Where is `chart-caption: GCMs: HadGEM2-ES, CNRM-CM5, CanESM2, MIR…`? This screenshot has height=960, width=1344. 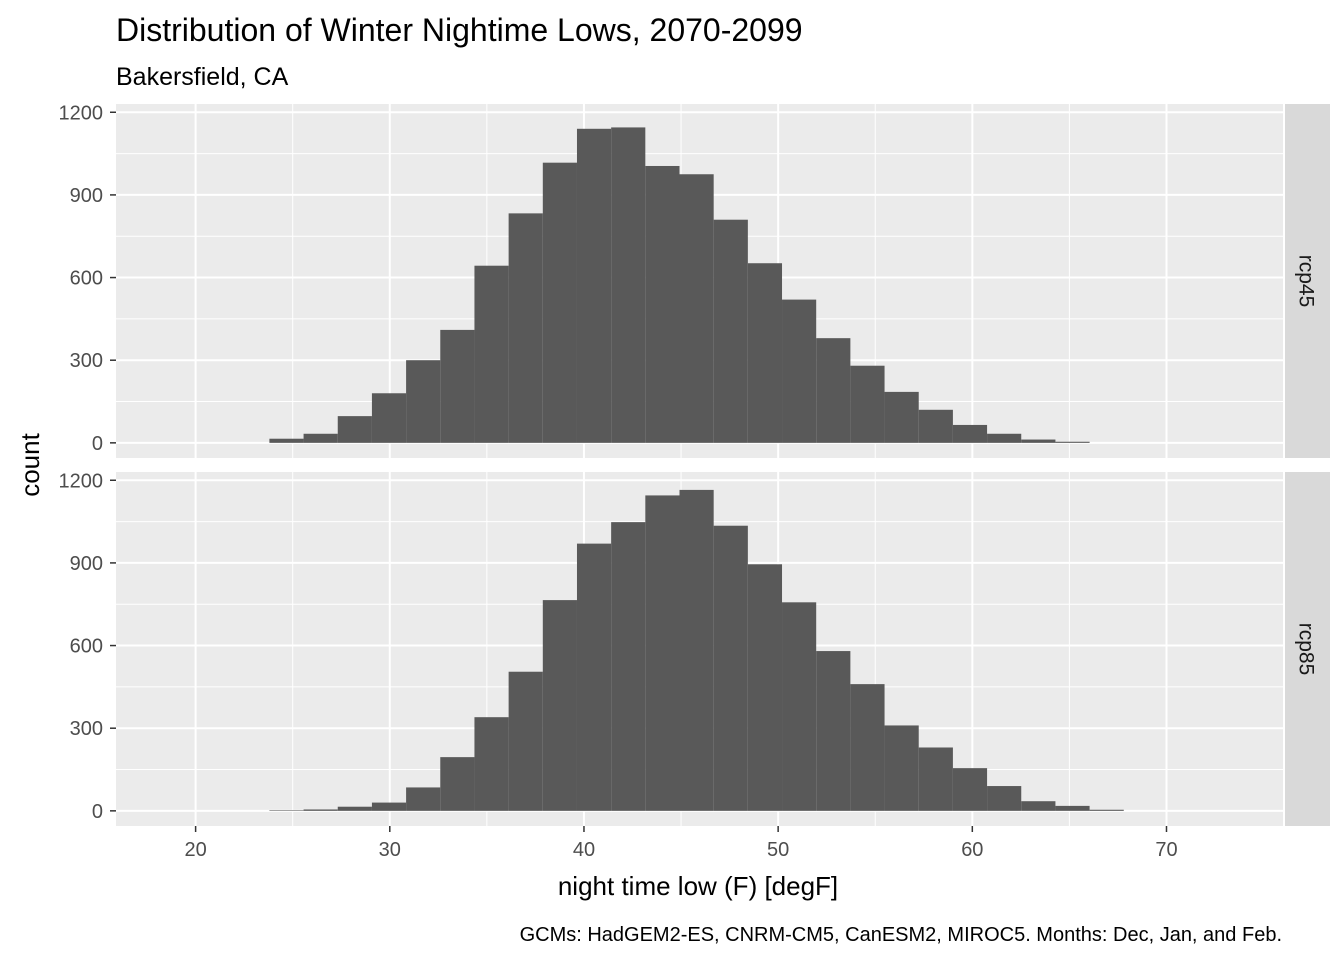 chart-caption: GCMs: HadGEM2-ES, CNRM-CM5, CanESM2, MIR… is located at coordinates (901, 935).